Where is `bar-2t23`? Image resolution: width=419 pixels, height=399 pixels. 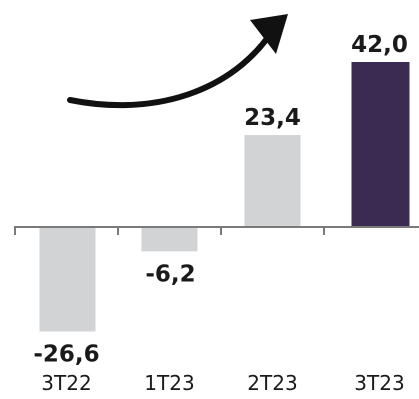 bar-2t23 is located at coordinates (272, 181).